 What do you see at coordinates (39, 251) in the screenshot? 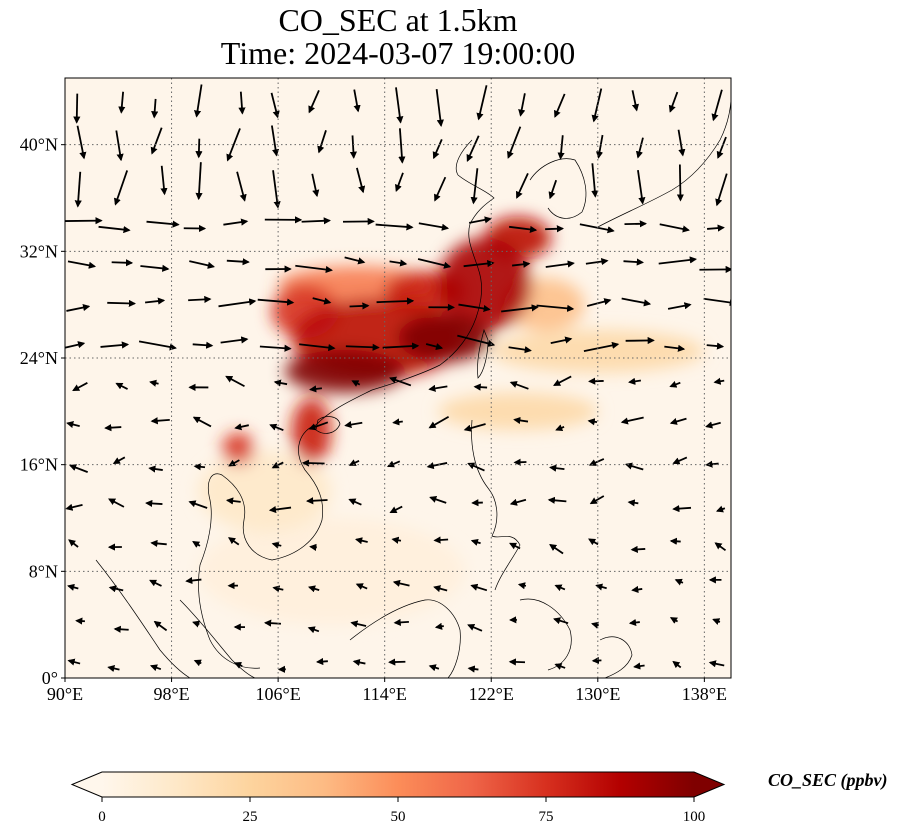
I see `y-tick-label: 32°N` at bounding box center [39, 251].